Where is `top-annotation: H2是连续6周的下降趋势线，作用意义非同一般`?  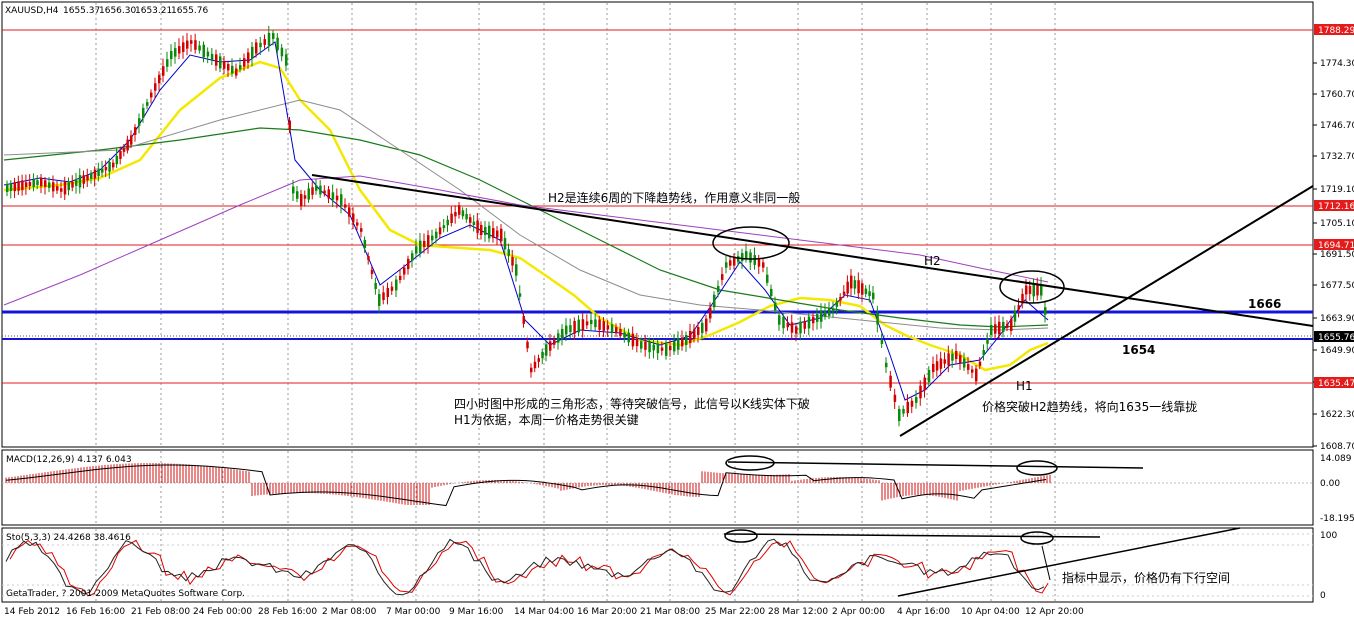 top-annotation: H2是连续6周的下降趋势线，作用意义非同一般 is located at coordinates (674, 197).